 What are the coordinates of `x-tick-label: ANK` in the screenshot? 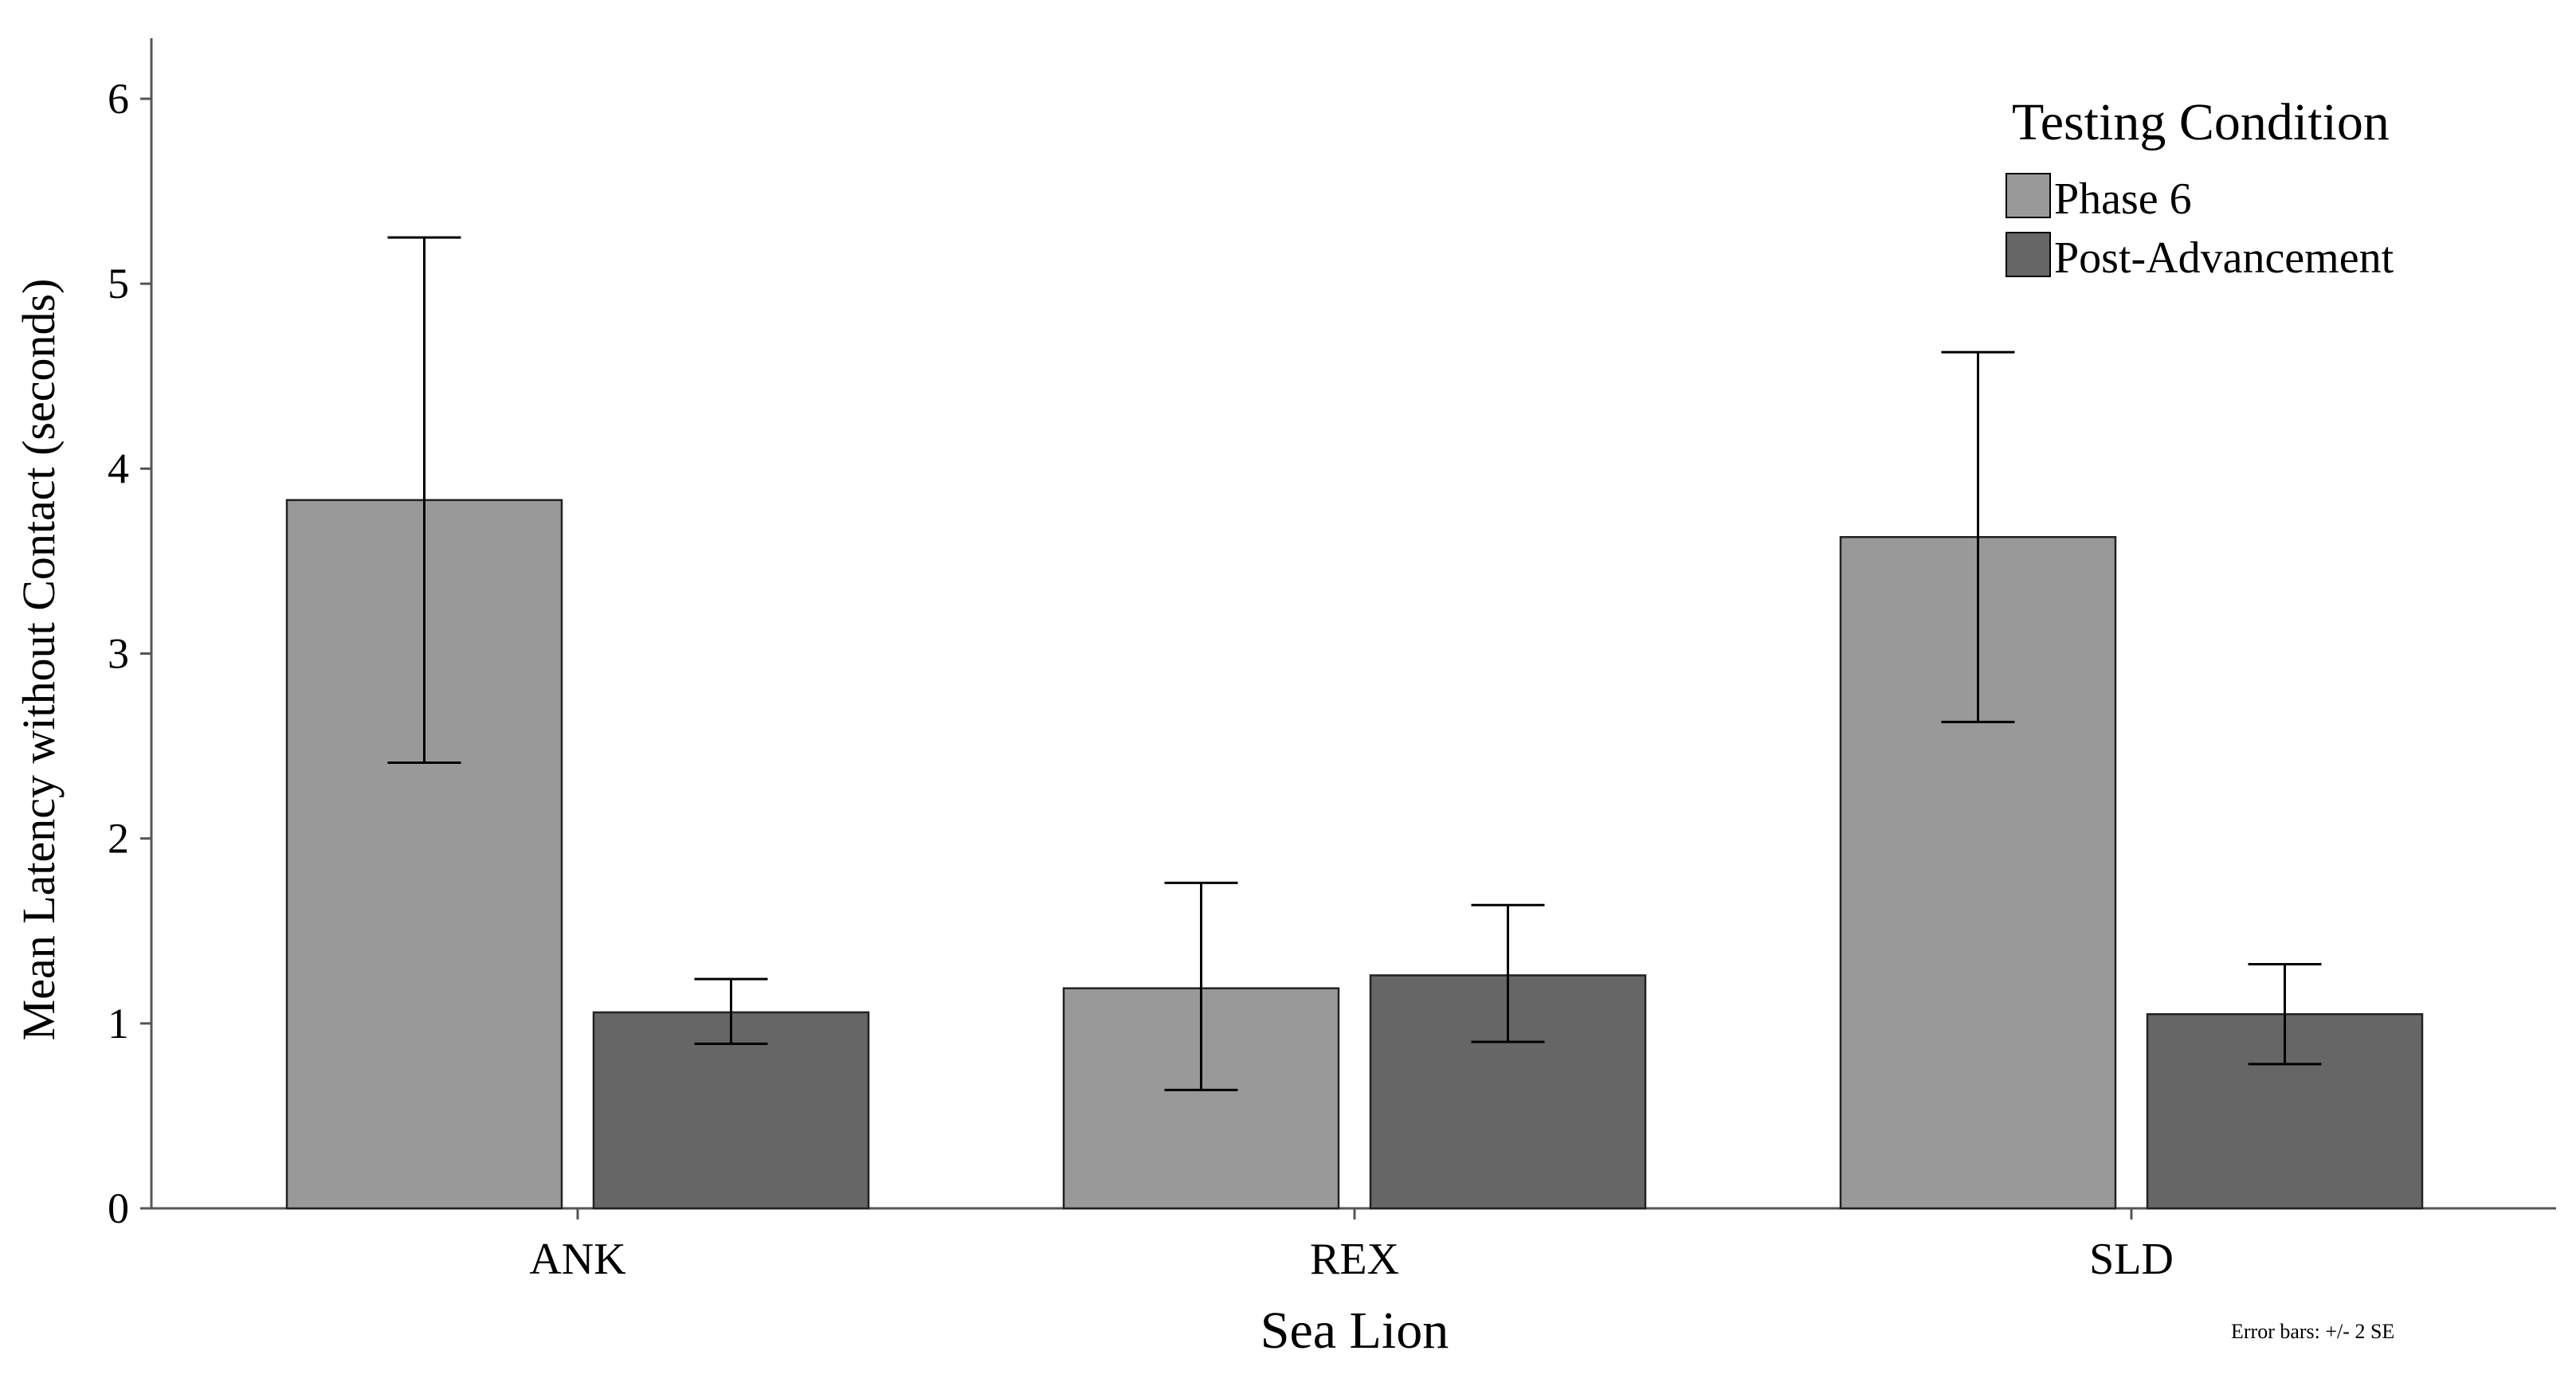 It's located at (577, 1259).